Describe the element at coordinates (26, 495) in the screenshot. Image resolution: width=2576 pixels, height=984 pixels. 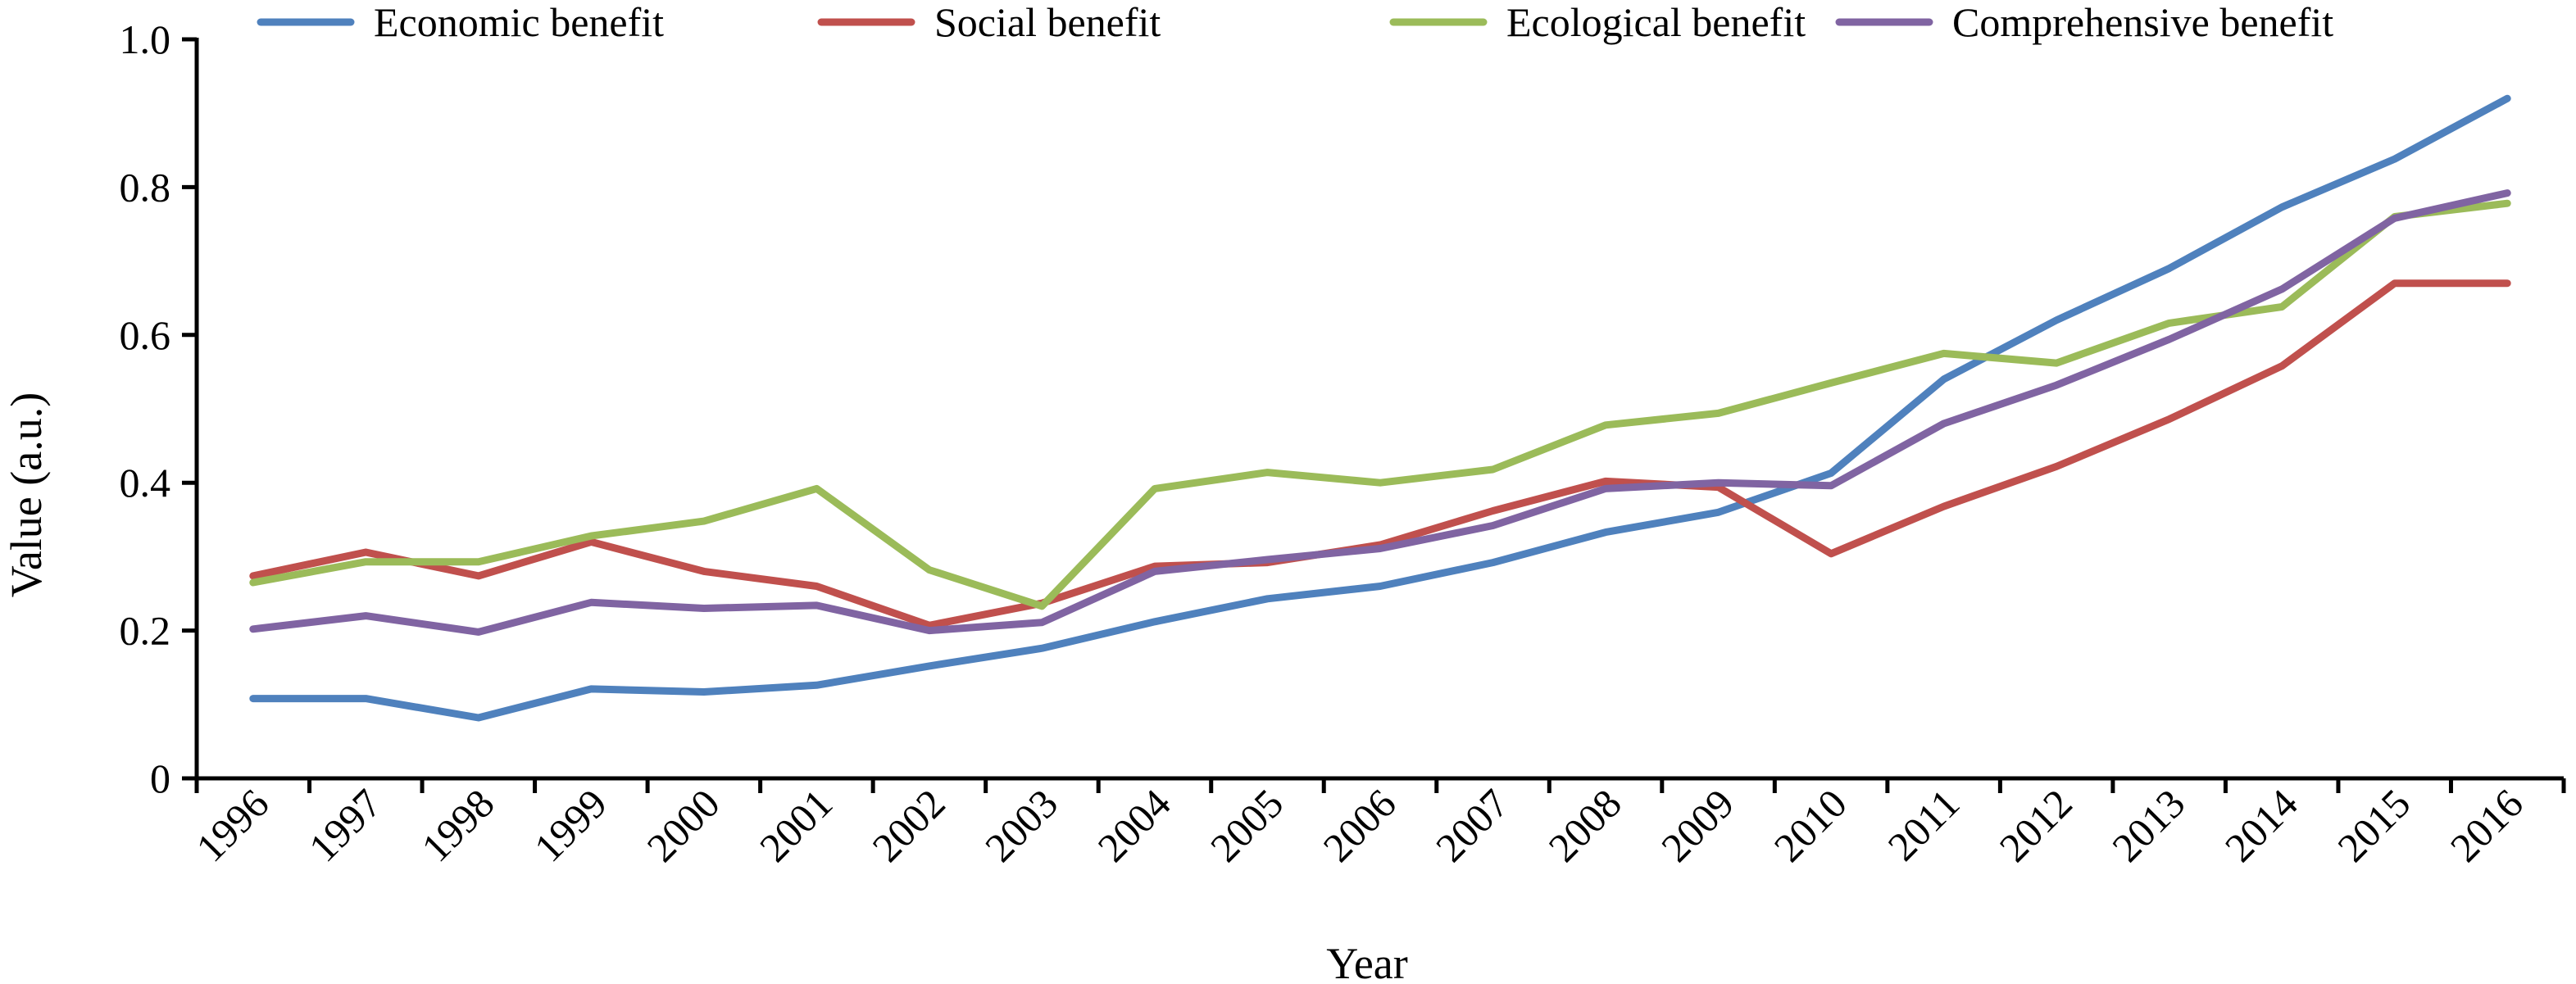
I see `y-axis-title: Value (a.u.)` at that location.